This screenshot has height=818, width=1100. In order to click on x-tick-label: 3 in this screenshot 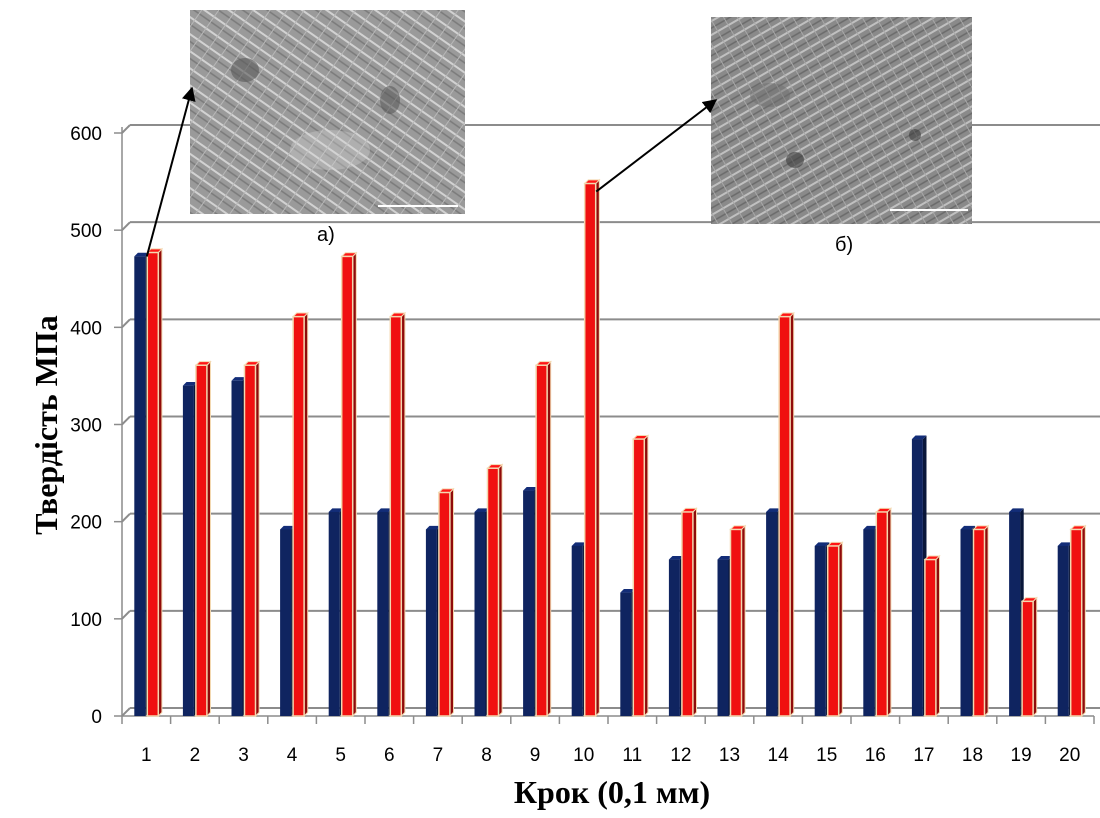, I will do `click(243, 755)`.